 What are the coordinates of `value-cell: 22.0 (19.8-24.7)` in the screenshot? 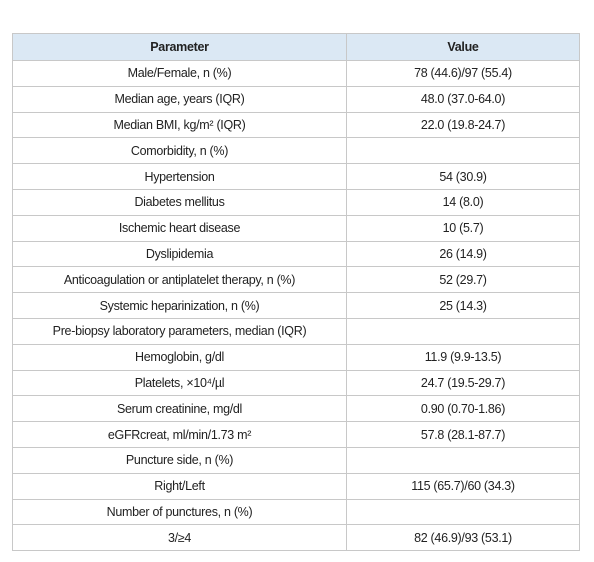 It's located at (463, 125).